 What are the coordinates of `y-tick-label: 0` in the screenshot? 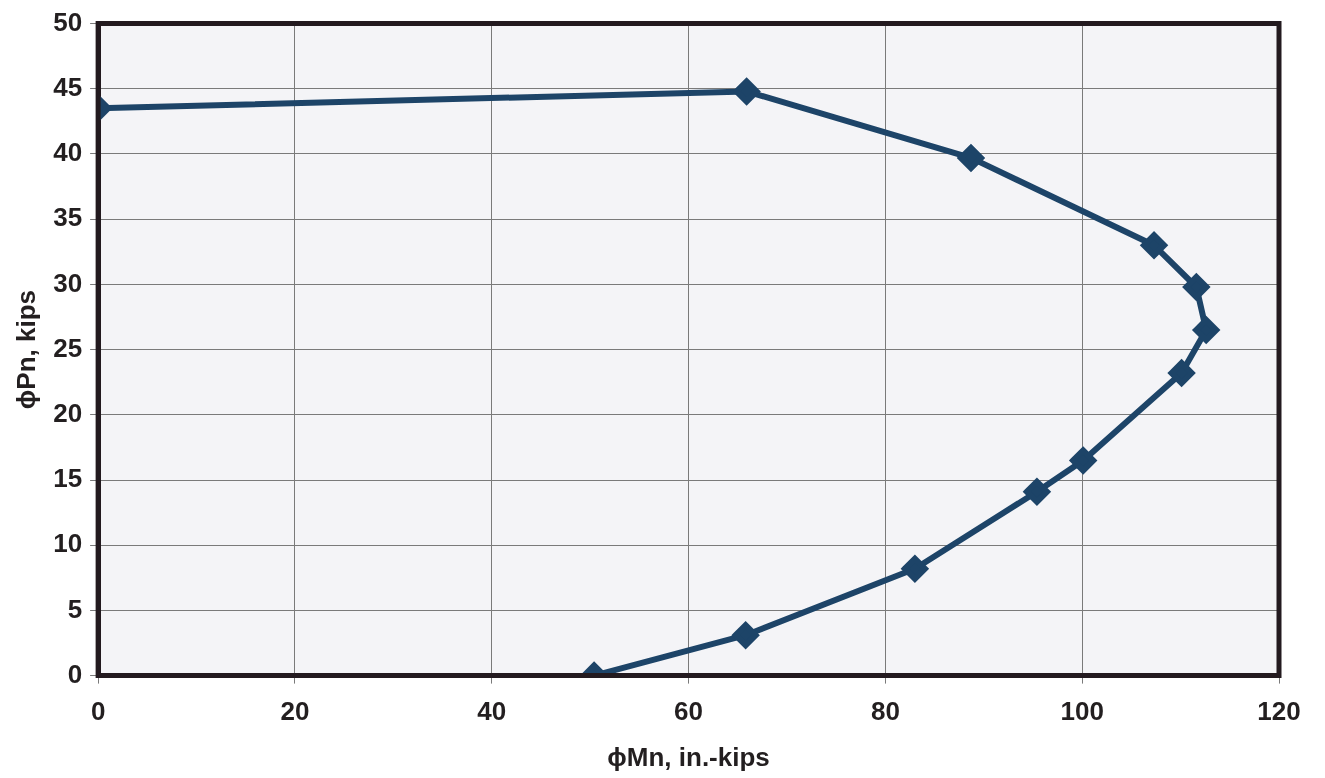 It's located at (75, 673).